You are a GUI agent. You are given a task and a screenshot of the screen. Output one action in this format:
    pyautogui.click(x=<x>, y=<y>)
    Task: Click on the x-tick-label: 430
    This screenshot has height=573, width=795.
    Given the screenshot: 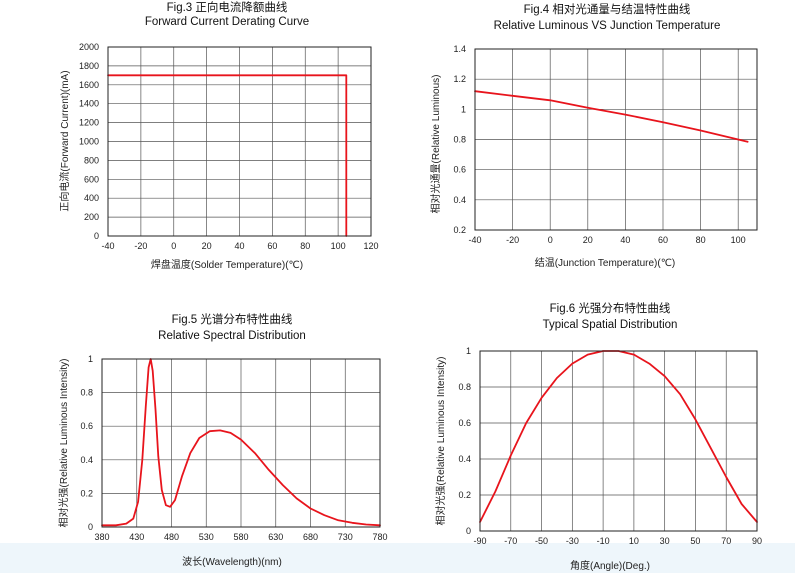 What is the action you would take?
    pyautogui.click(x=136, y=537)
    